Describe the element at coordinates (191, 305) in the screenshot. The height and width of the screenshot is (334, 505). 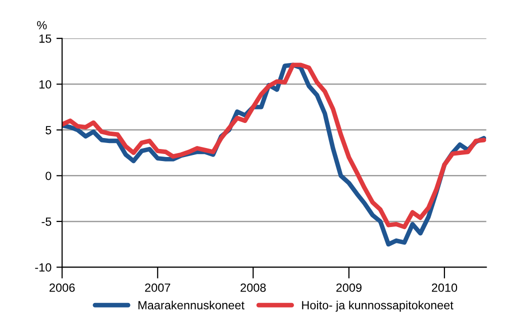
I see `legend-label: Maarakennuskoneet` at that location.